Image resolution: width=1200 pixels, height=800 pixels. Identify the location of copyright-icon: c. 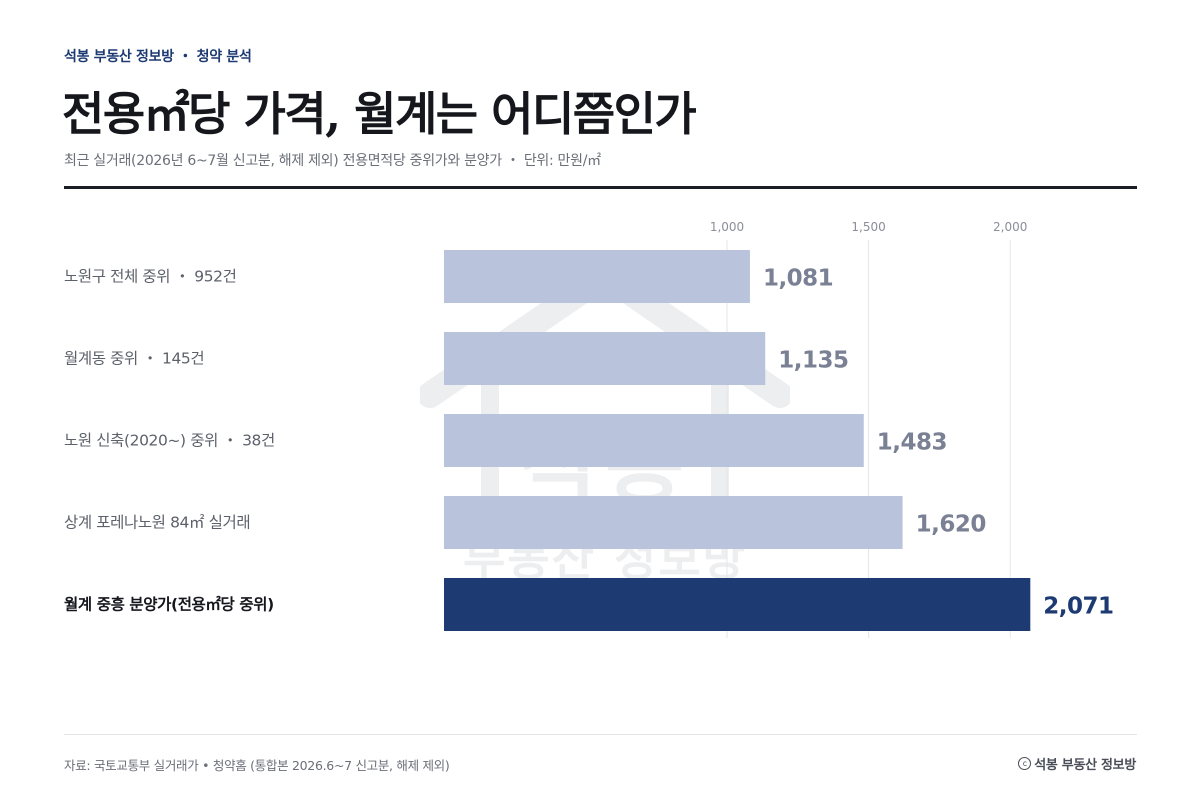
(1025, 763).